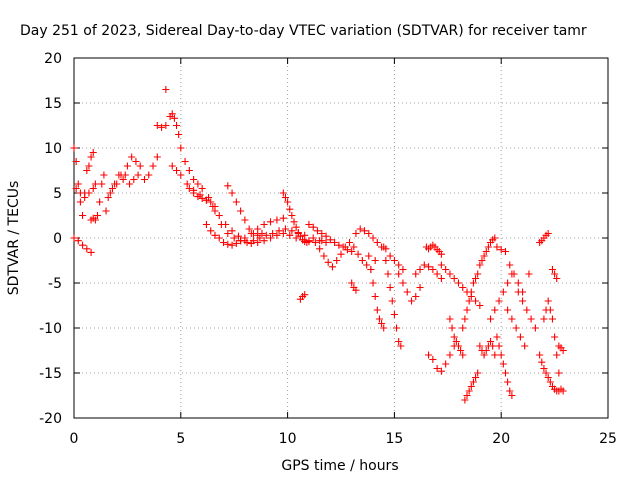  I want to click on series-arc-n, so click(296, 218).